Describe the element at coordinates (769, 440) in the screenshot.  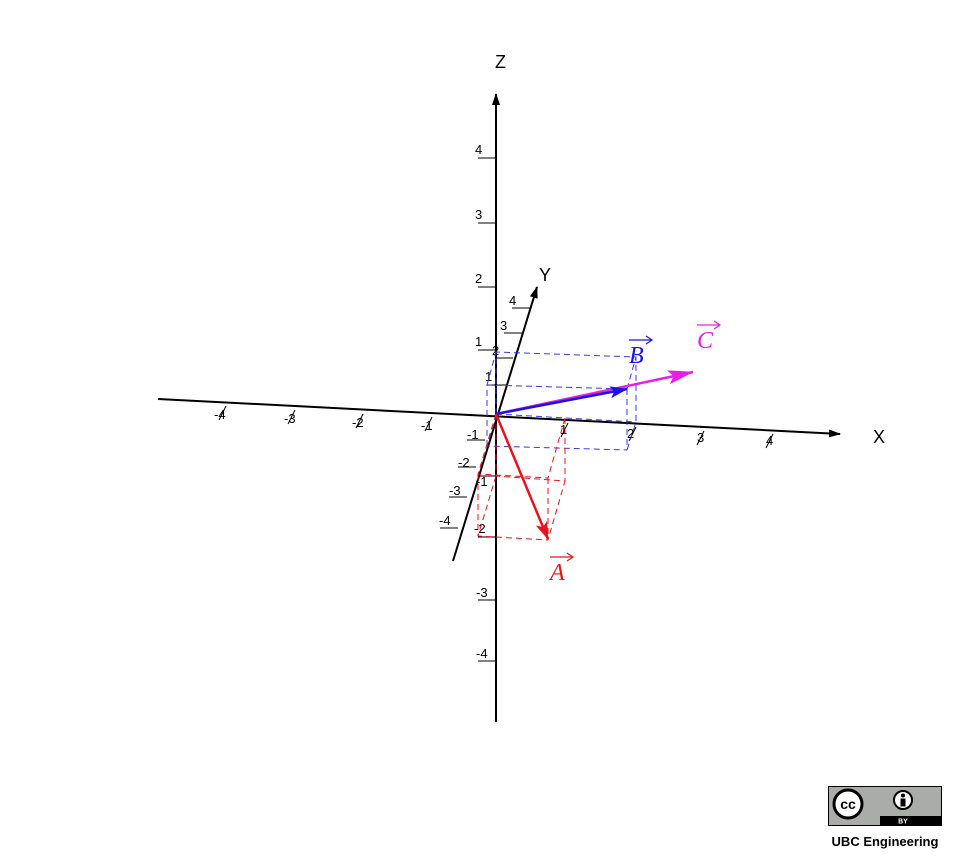
I see `x-tick-label: 4` at that location.